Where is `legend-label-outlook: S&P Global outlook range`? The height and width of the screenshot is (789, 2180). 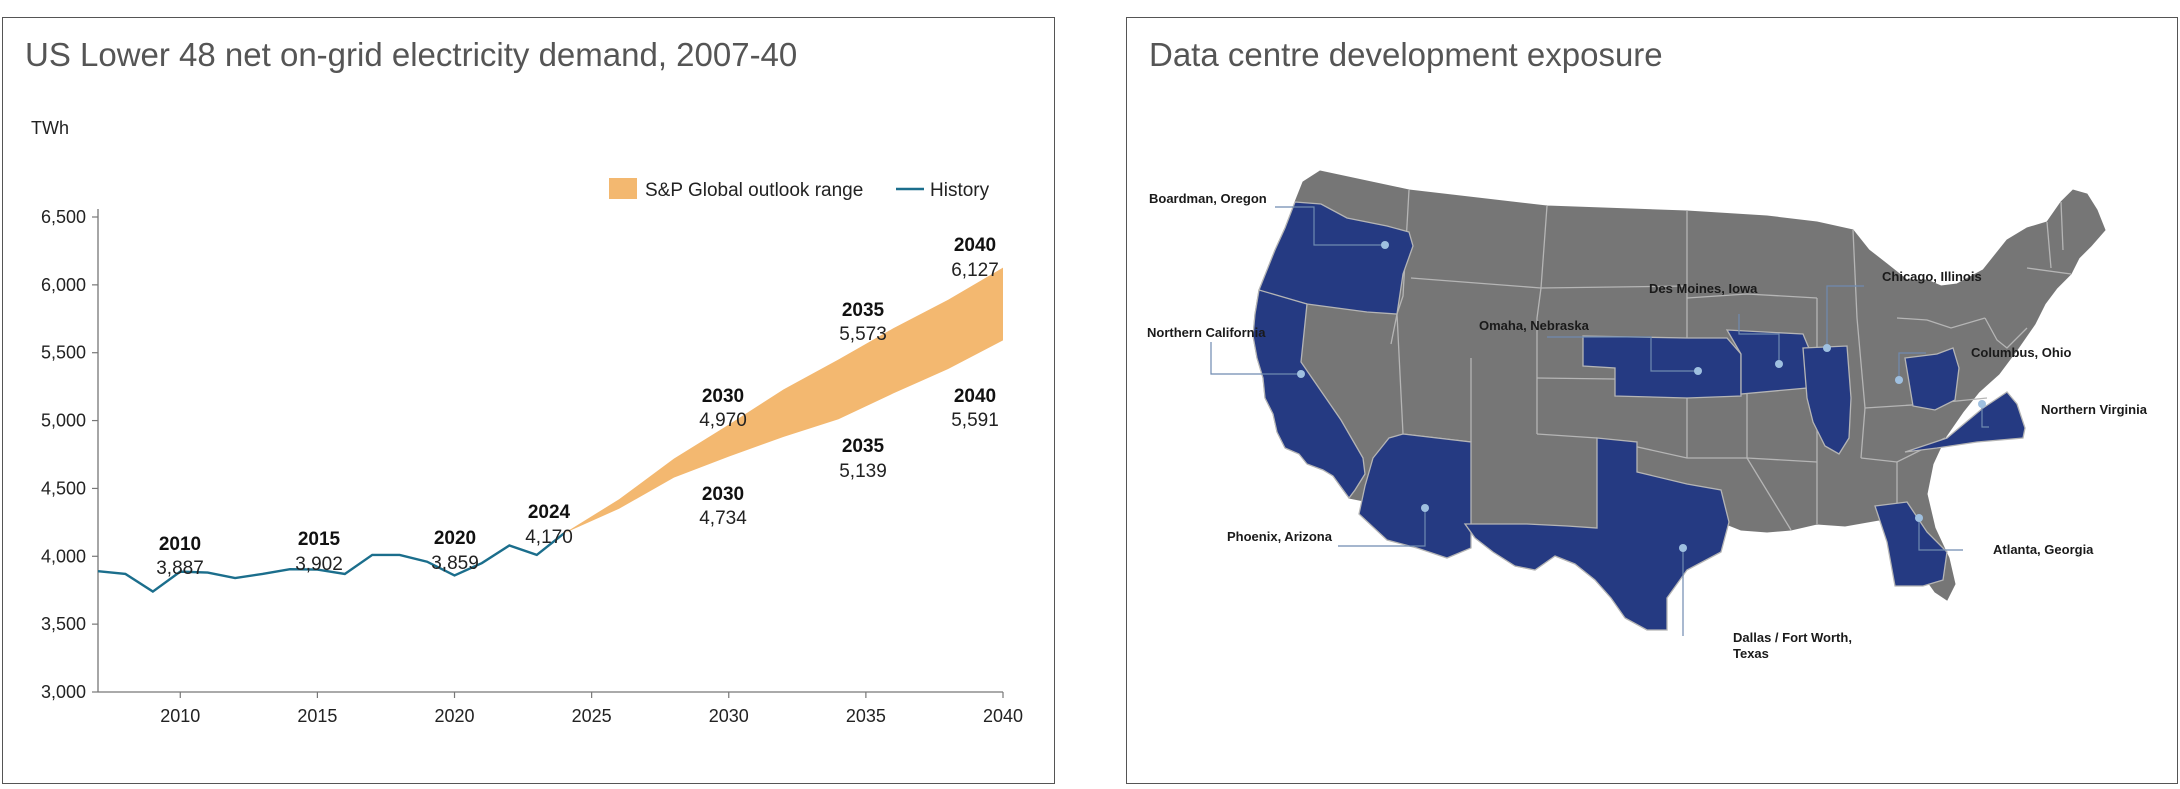
legend-label-outlook: S&P Global outlook range is located at coordinates (754, 190).